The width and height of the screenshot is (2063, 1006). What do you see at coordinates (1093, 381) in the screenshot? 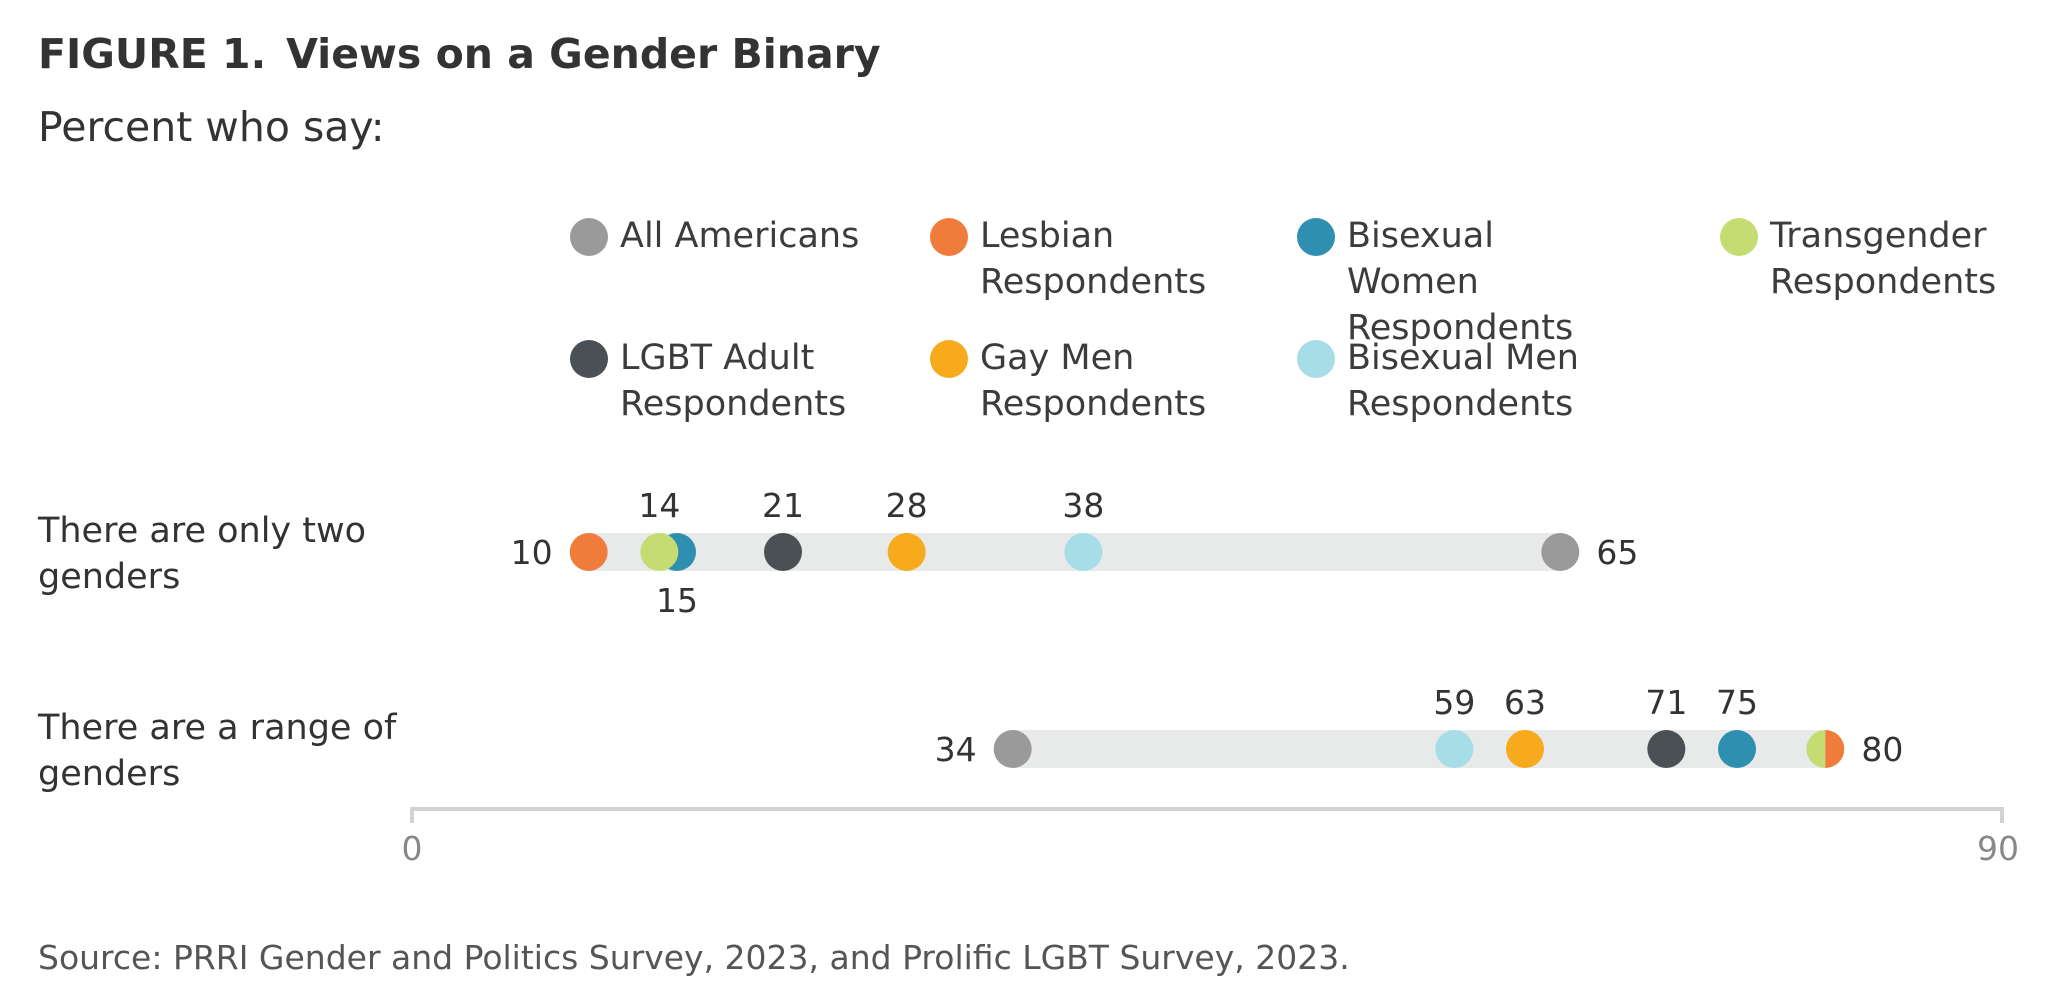
I see `legend-label: Gay Men Respondents` at bounding box center [1093, 381].